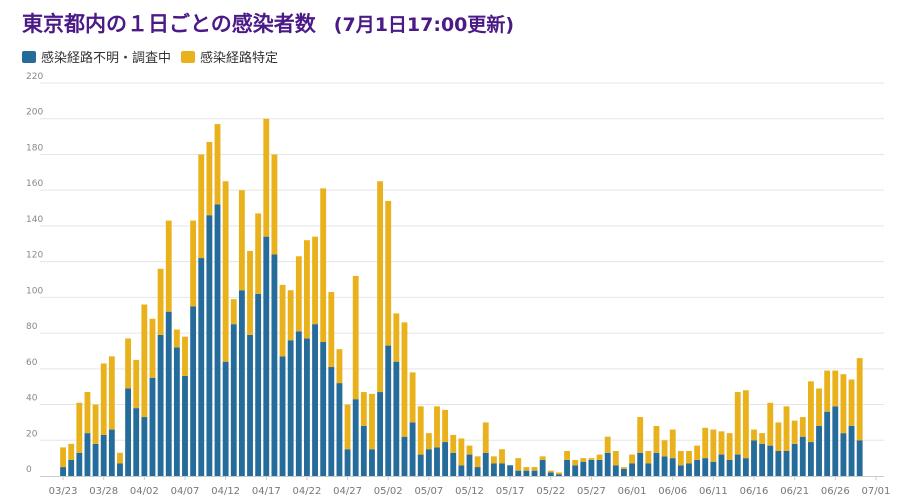  What do you see at coordinates (96, 56) in the screenshot?
I see `legend-item-unknown: 感染経路不明・調査中` at bounding box center [96, 56].